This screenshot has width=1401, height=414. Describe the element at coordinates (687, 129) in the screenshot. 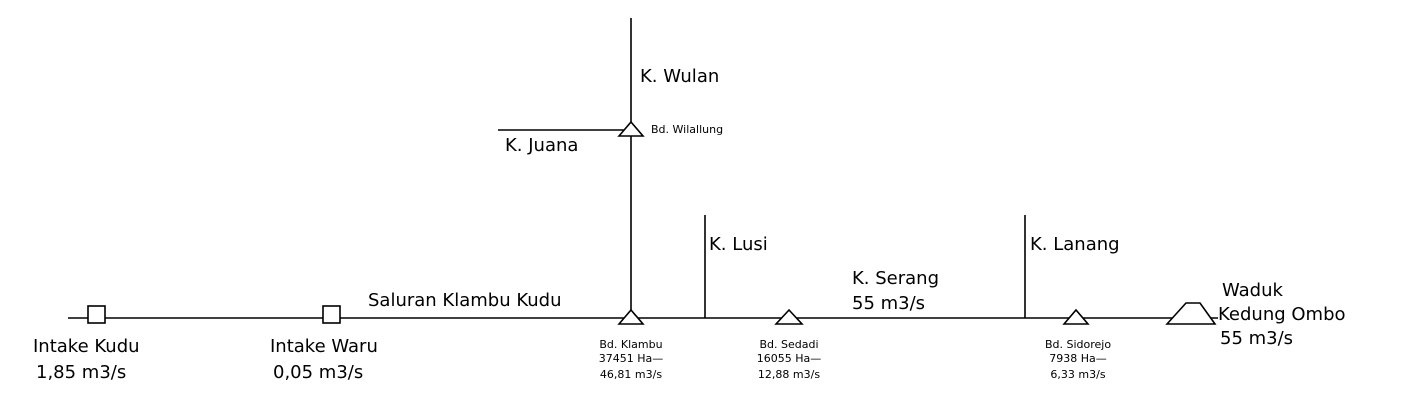

I see `label-bd-wilalung: Bd. Wilallung` at that location.